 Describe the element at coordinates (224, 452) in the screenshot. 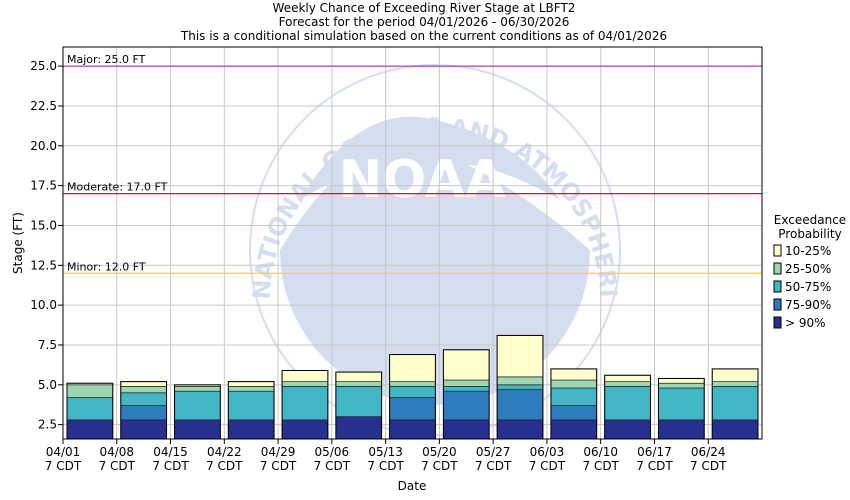

I see `x-tick-date-label: 04/22` at that location.